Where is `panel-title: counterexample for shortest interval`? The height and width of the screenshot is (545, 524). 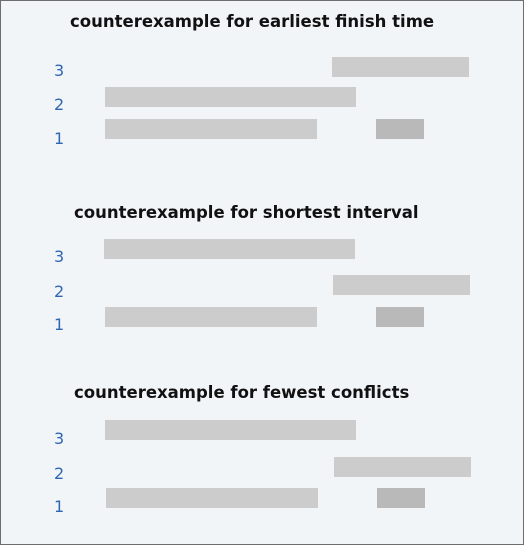
panel-title: counterexample for shortest interval is located at coordinates (246, 212).